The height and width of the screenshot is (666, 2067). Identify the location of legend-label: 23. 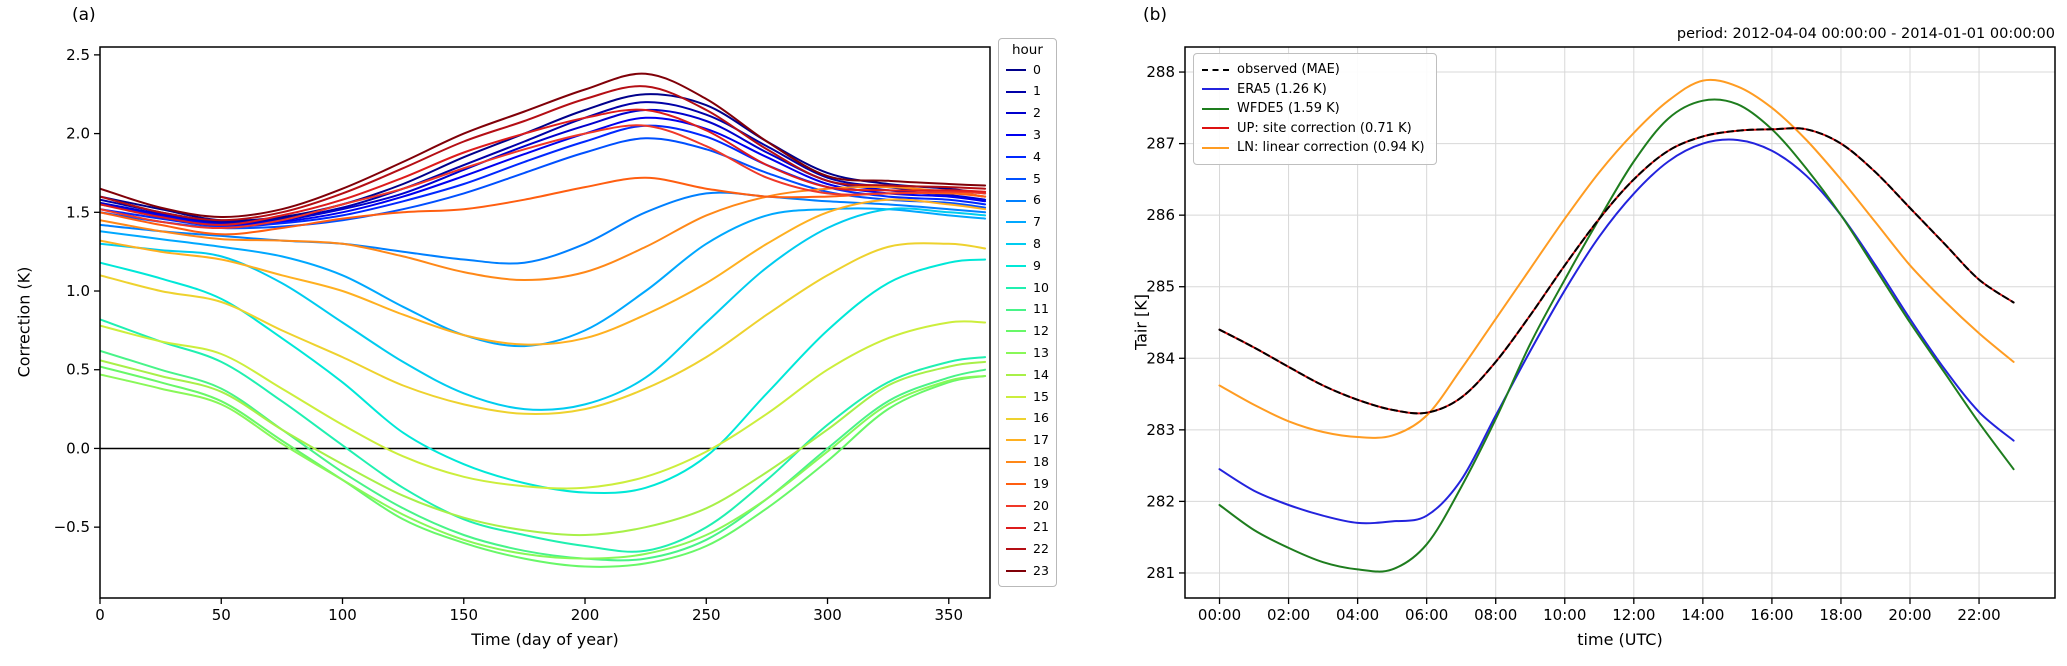
(1041, 570).